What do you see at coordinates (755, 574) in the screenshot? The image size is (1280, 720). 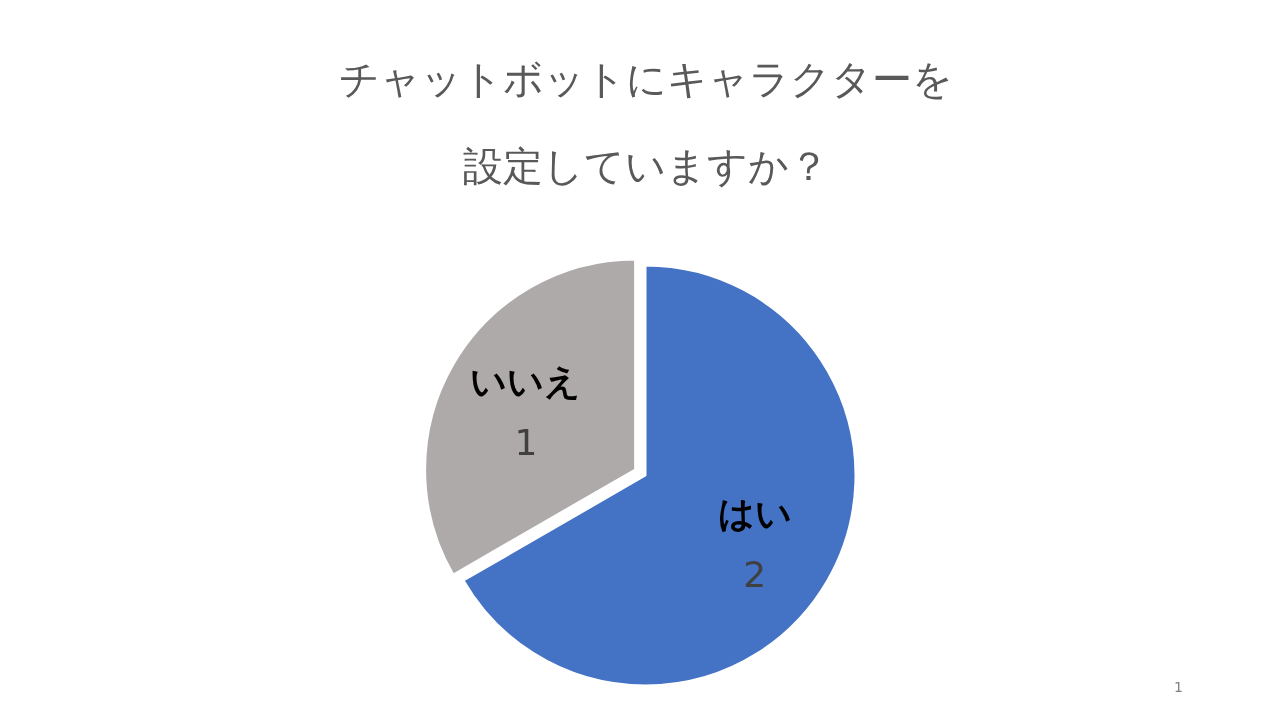 I see `data-label: 2` at bounding box center [755, 574].